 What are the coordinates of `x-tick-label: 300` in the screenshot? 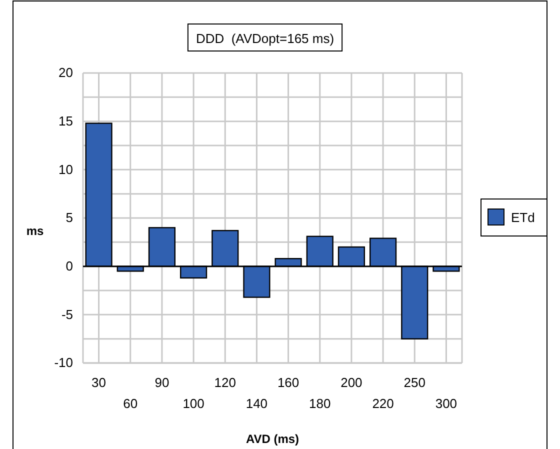 It's located at (446, 403).